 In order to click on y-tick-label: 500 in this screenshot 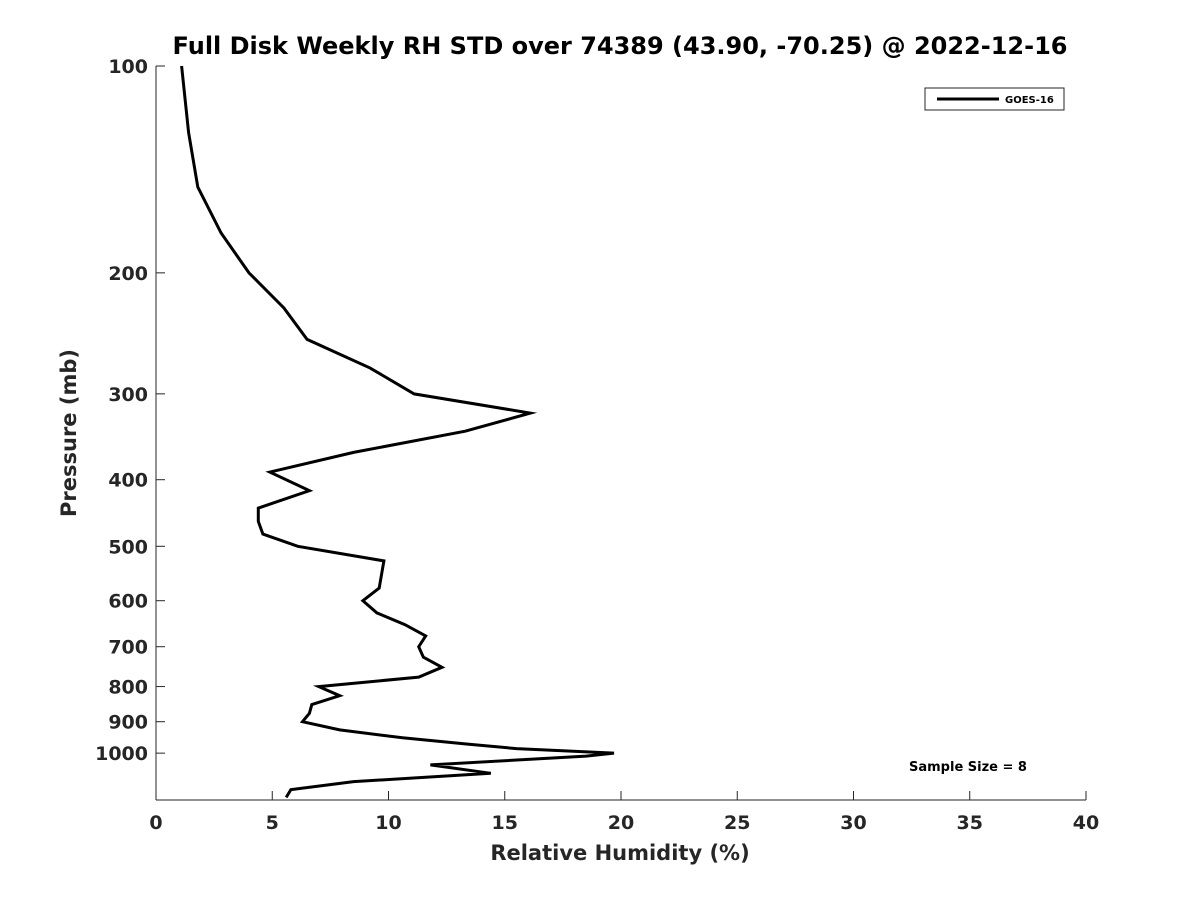, I will do `click(128, 547)`.